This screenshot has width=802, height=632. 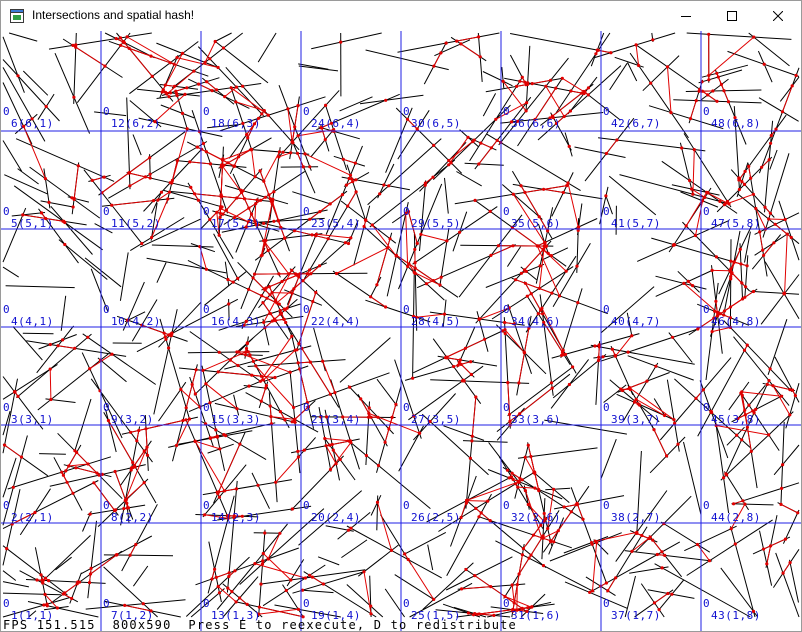 I want to click on fps-label: FPS, so click(x=16, y=624).